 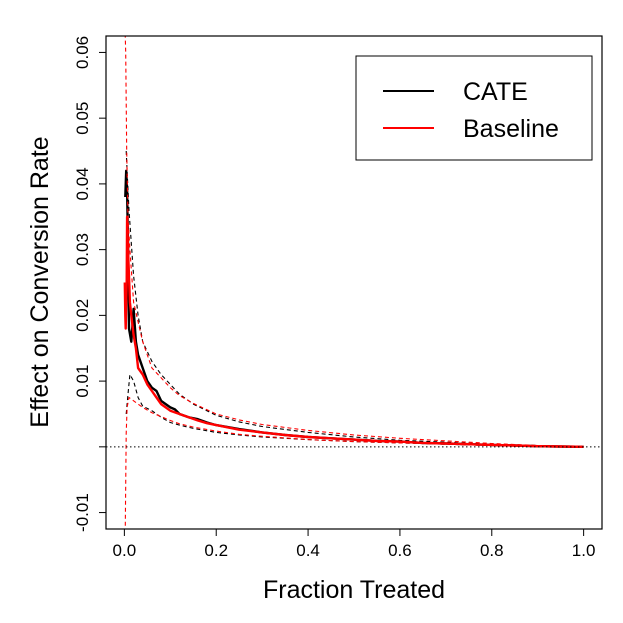 I want to click on x-tick-label-5: 1.0, so click(x=584, y=550).